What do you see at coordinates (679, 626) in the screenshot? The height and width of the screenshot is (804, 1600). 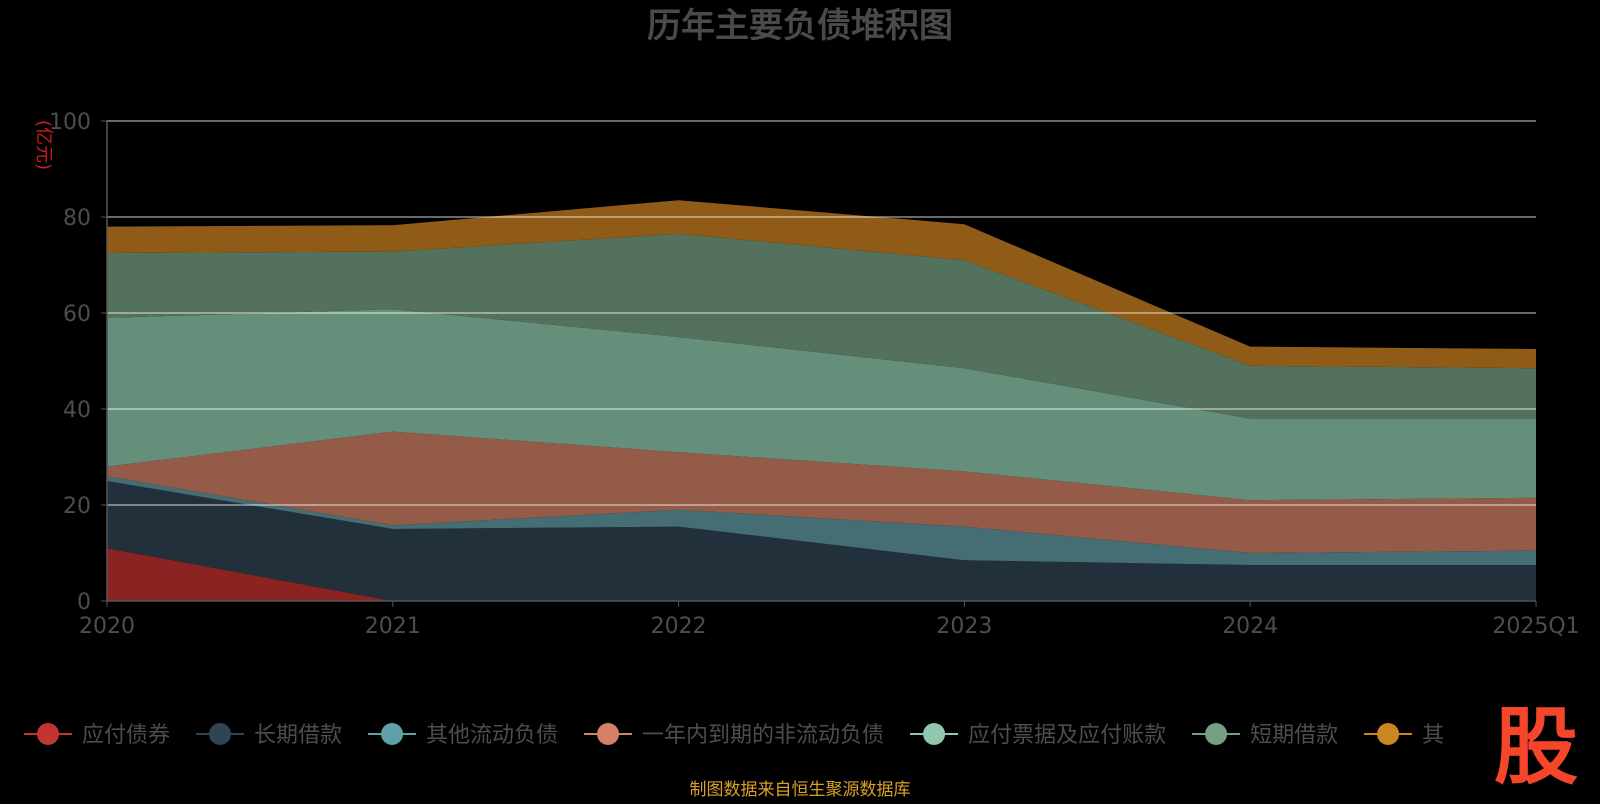 I see `x-tick-label: 2022` at bounding box center [679, 626].